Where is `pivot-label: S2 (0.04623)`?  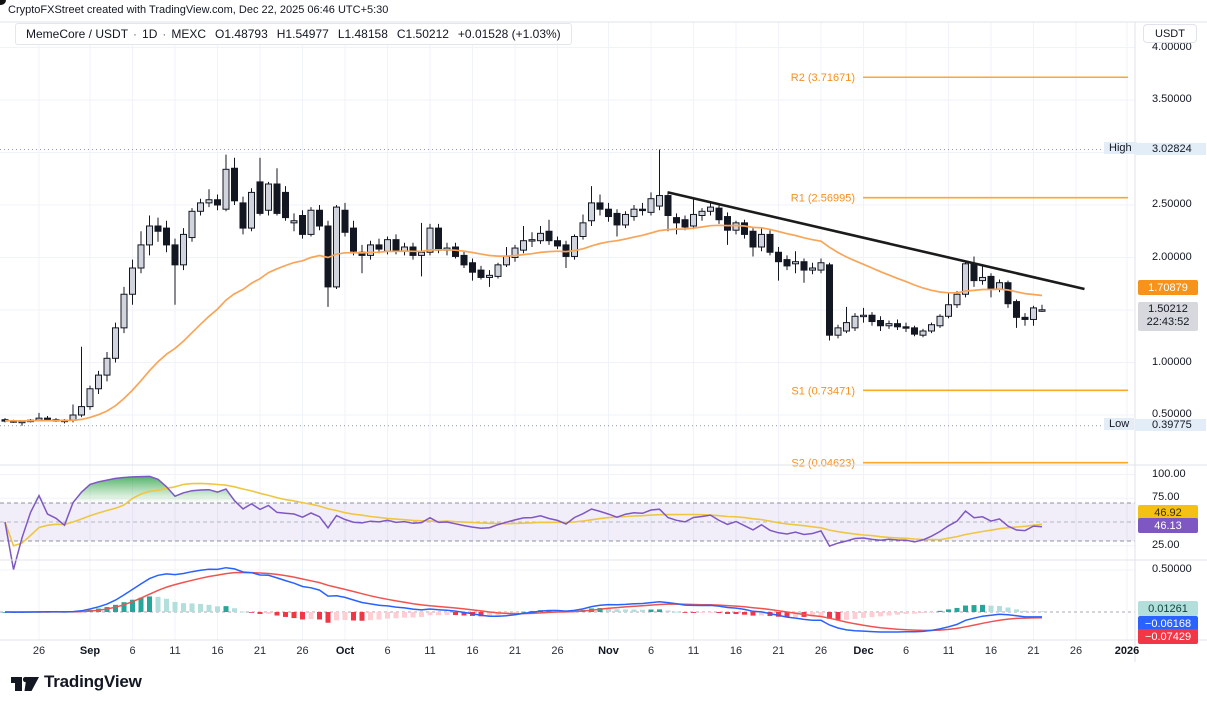 pivot-label: S2 (0.04623) is located at coordinates (823, 464).